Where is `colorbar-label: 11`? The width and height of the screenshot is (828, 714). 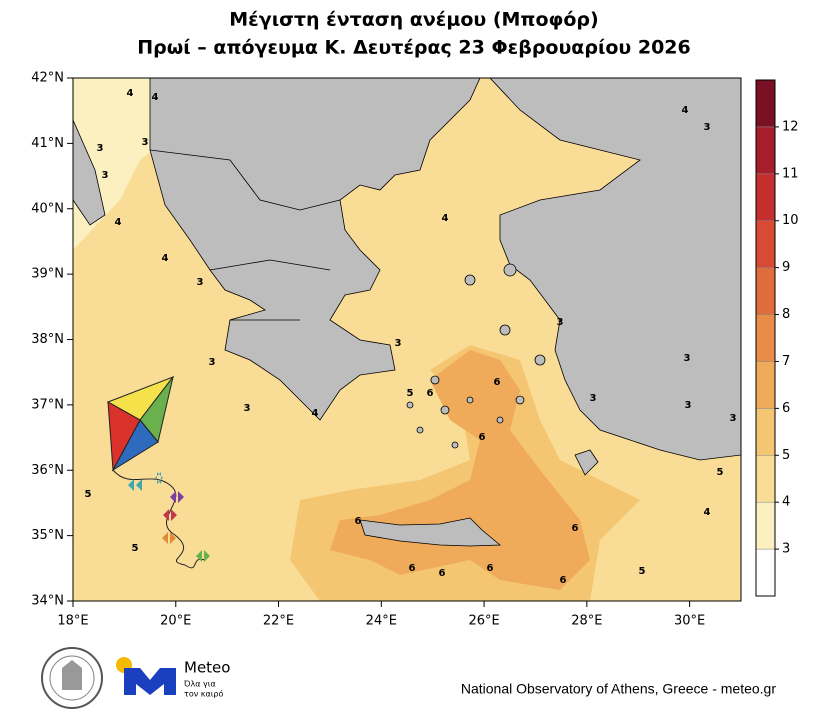 colorbar-label: 11 is located at coordinates (790, 173).